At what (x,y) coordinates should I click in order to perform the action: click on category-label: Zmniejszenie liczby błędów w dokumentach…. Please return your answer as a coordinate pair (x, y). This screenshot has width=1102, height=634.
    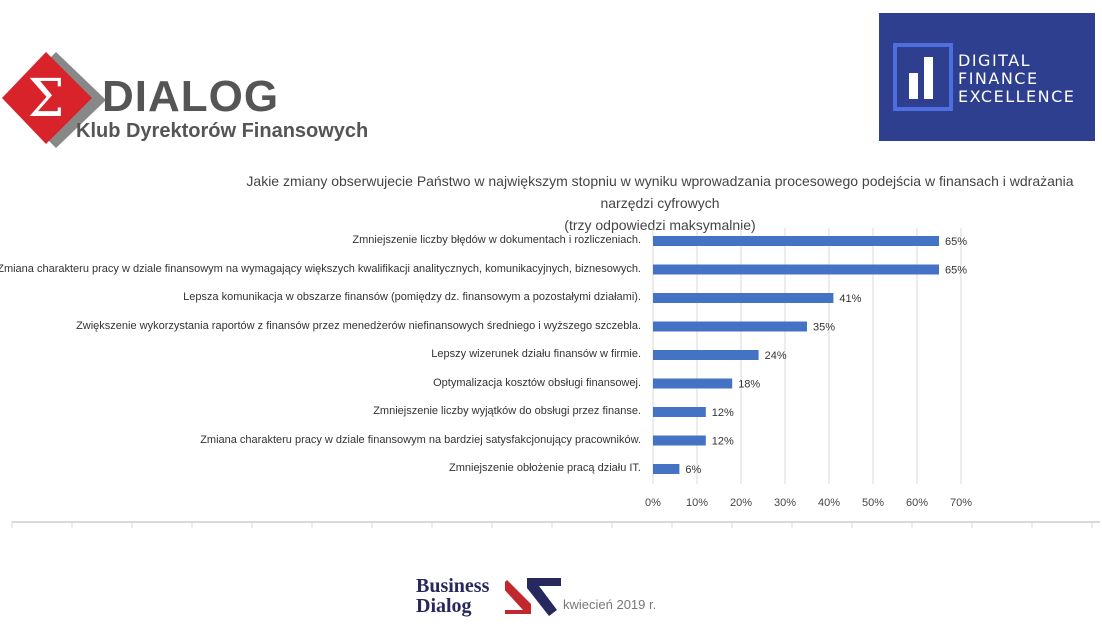
    Looking at the image, I should click on (496, 240).